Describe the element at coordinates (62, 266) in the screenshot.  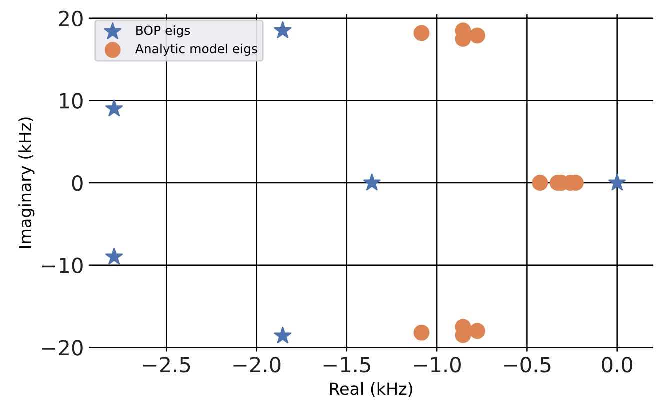
I see `y-tick-label: −10` at that location.